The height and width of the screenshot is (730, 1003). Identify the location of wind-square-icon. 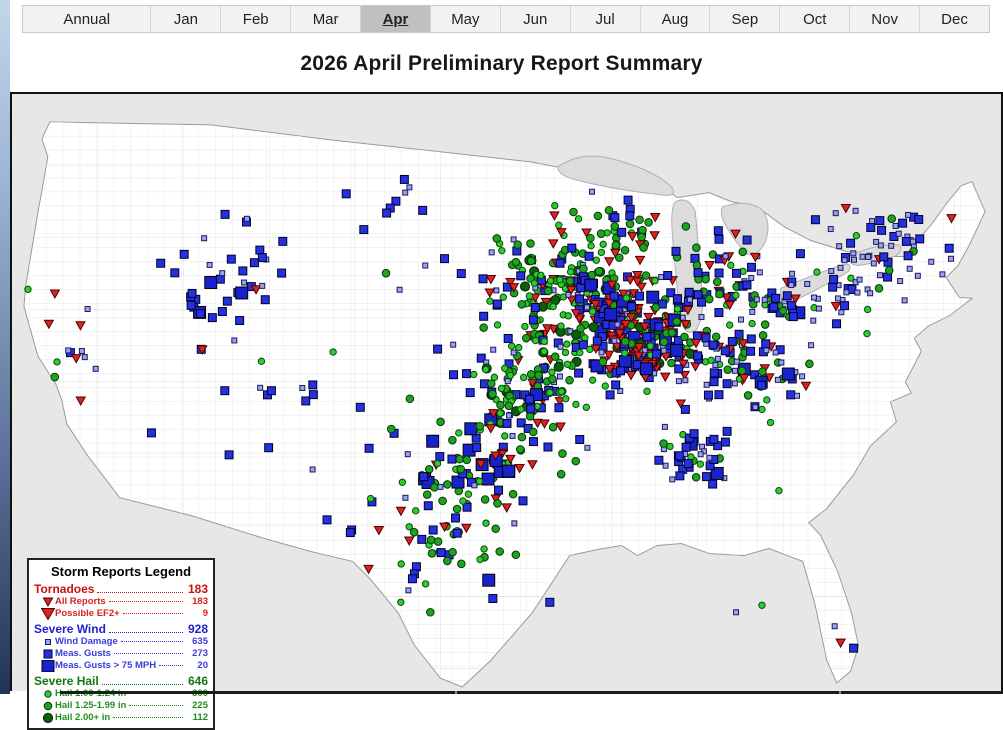
(47, 666).